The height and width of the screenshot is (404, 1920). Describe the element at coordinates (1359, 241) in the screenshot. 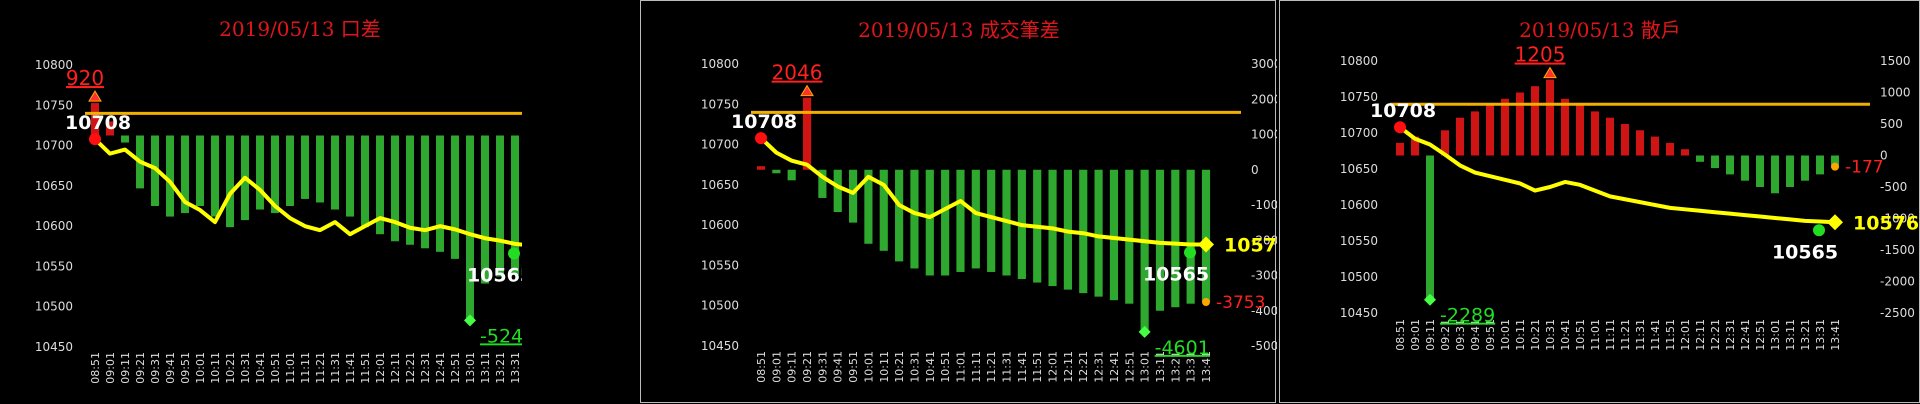

I see `left-axis-tick: 10550` at that location.